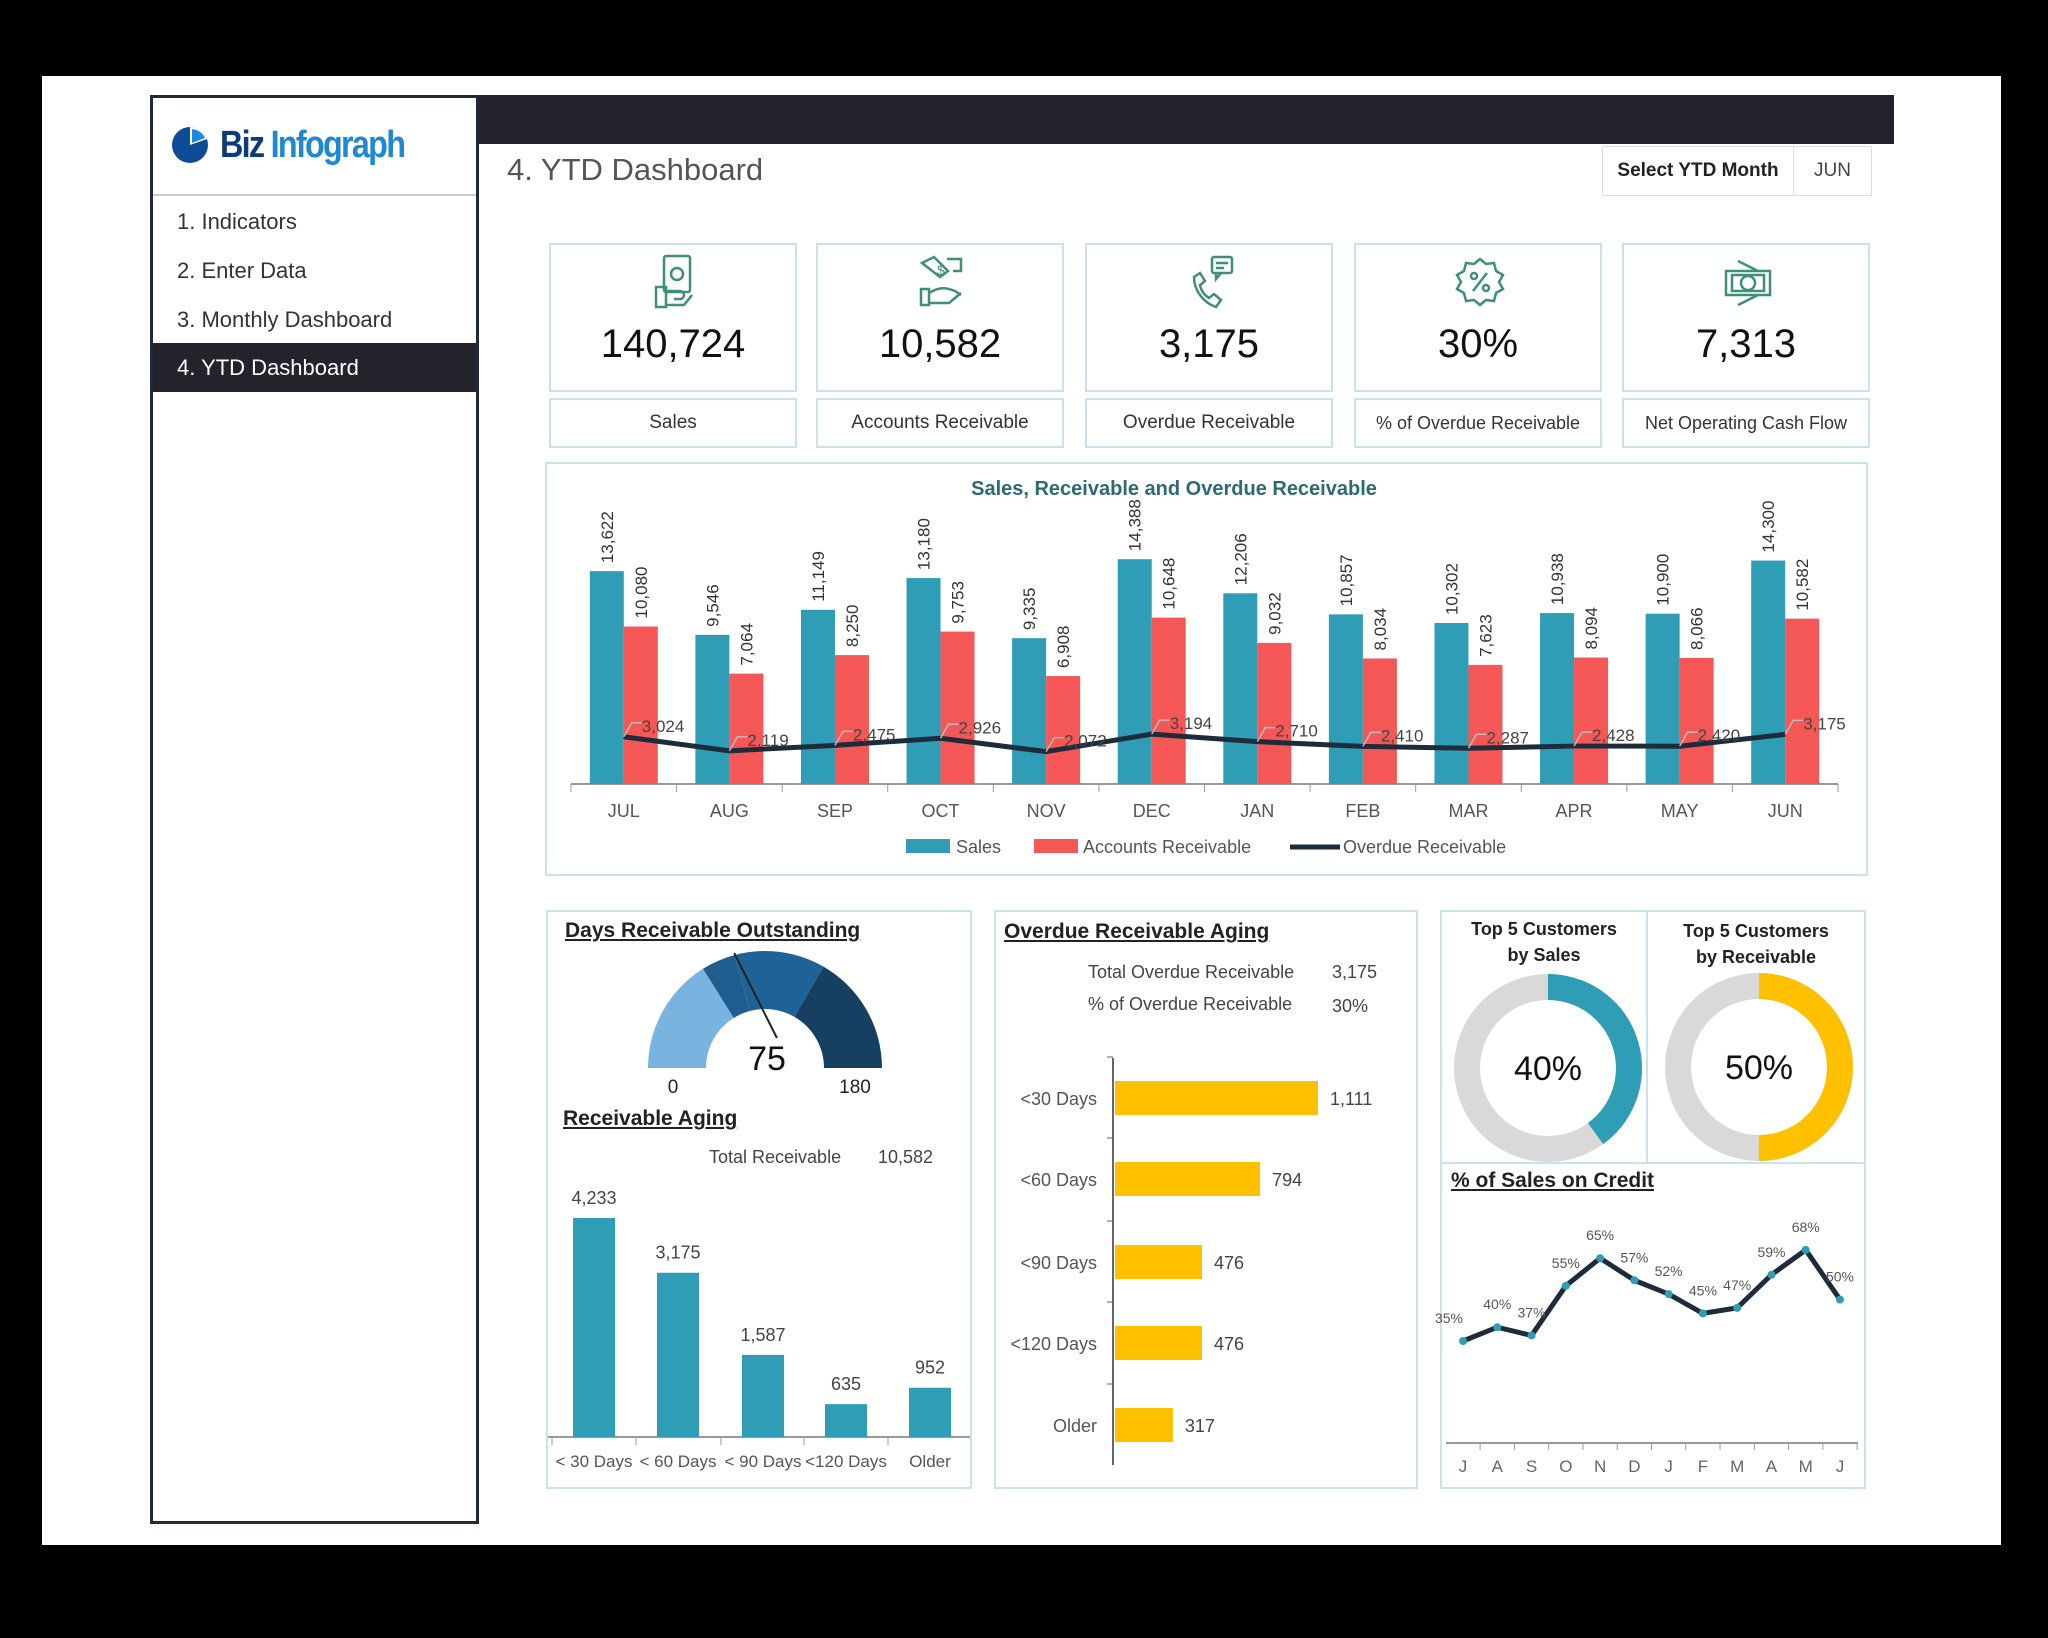  I want to click on sidebar, so click(314, 809).